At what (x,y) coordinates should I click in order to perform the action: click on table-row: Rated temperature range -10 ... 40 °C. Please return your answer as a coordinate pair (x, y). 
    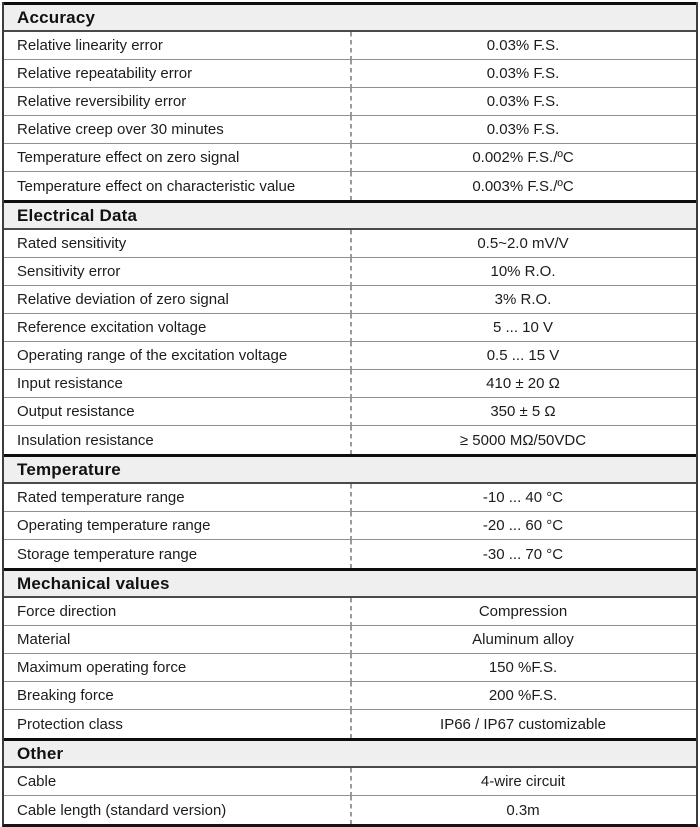
    Looking at the image, I should click on (350, 498).